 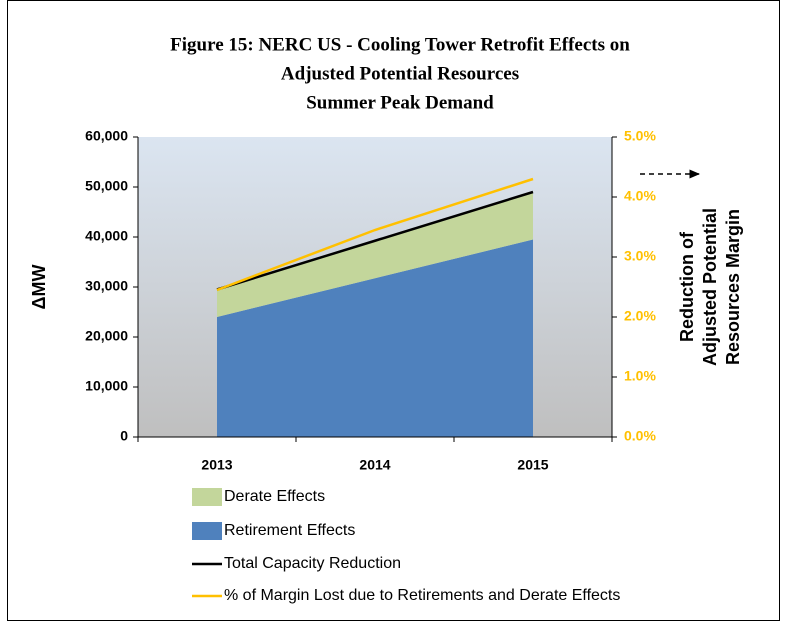 I want to click on chart-title: Summer Peak Demand, so click(x=400, y=102).